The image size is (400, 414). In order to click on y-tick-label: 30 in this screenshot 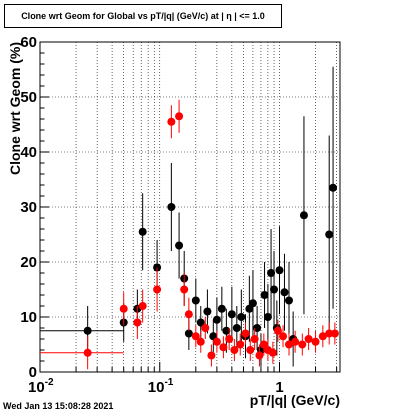, I will do `click(28, 207)`.